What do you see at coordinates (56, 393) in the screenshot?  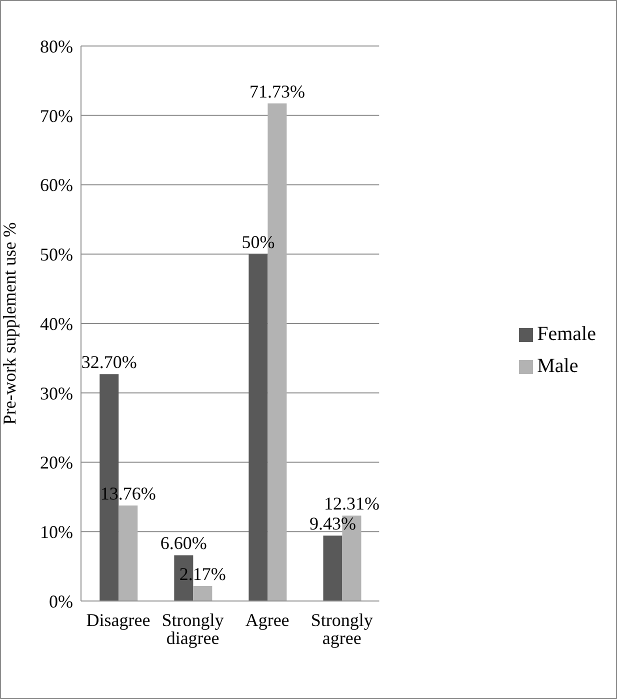 I see `y-tick-label: 30%` at bounding box center [56, 393].